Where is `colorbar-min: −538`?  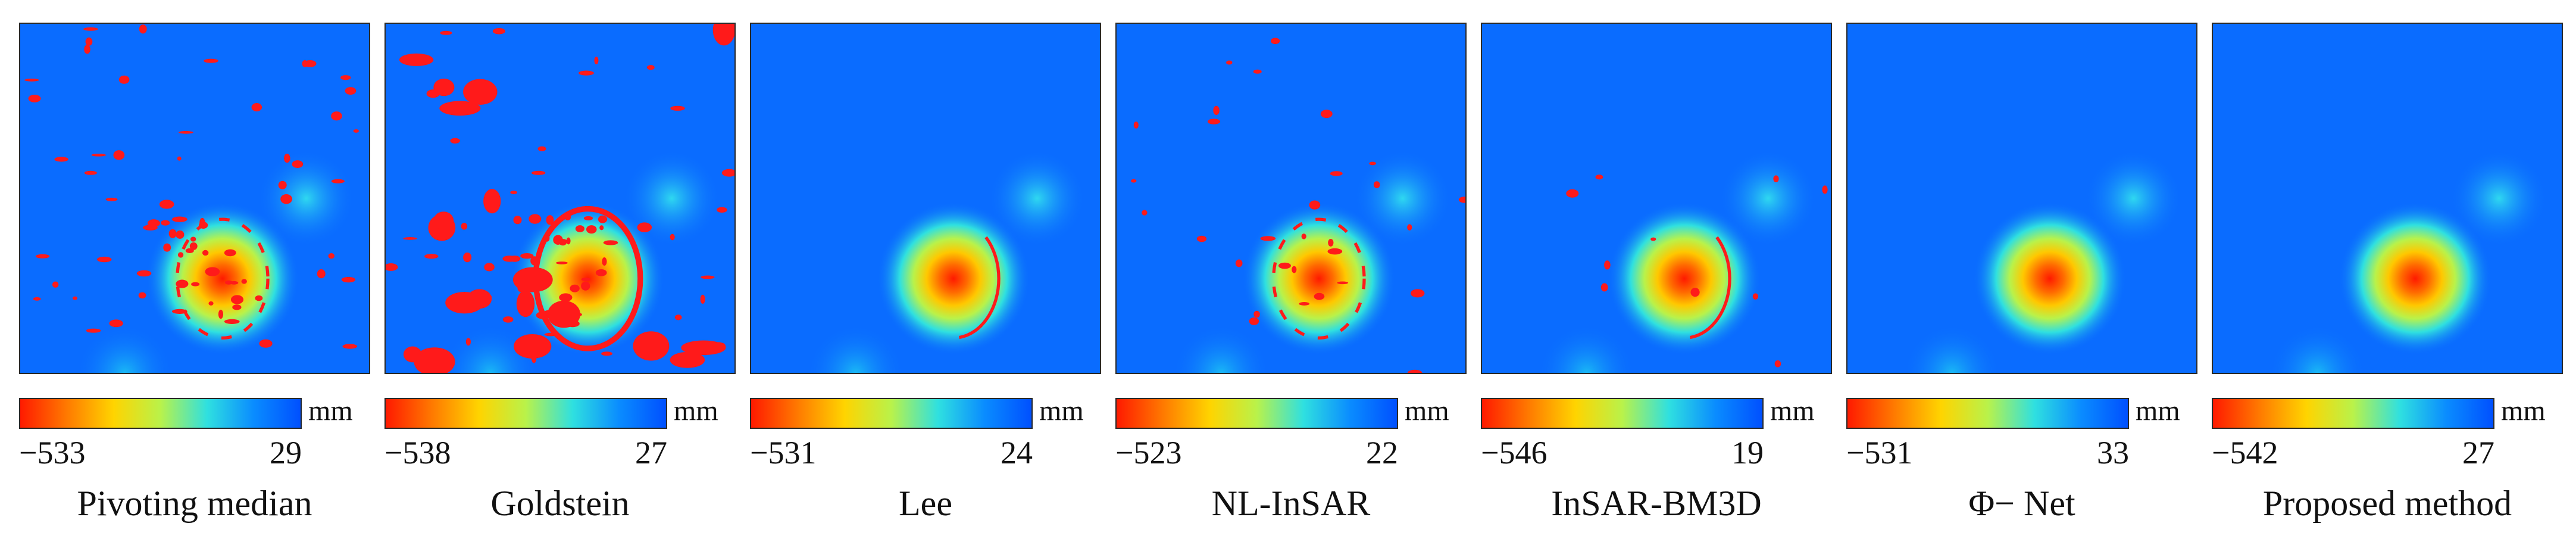 colorbar-min: −538 is located at coordinates (417, 453).